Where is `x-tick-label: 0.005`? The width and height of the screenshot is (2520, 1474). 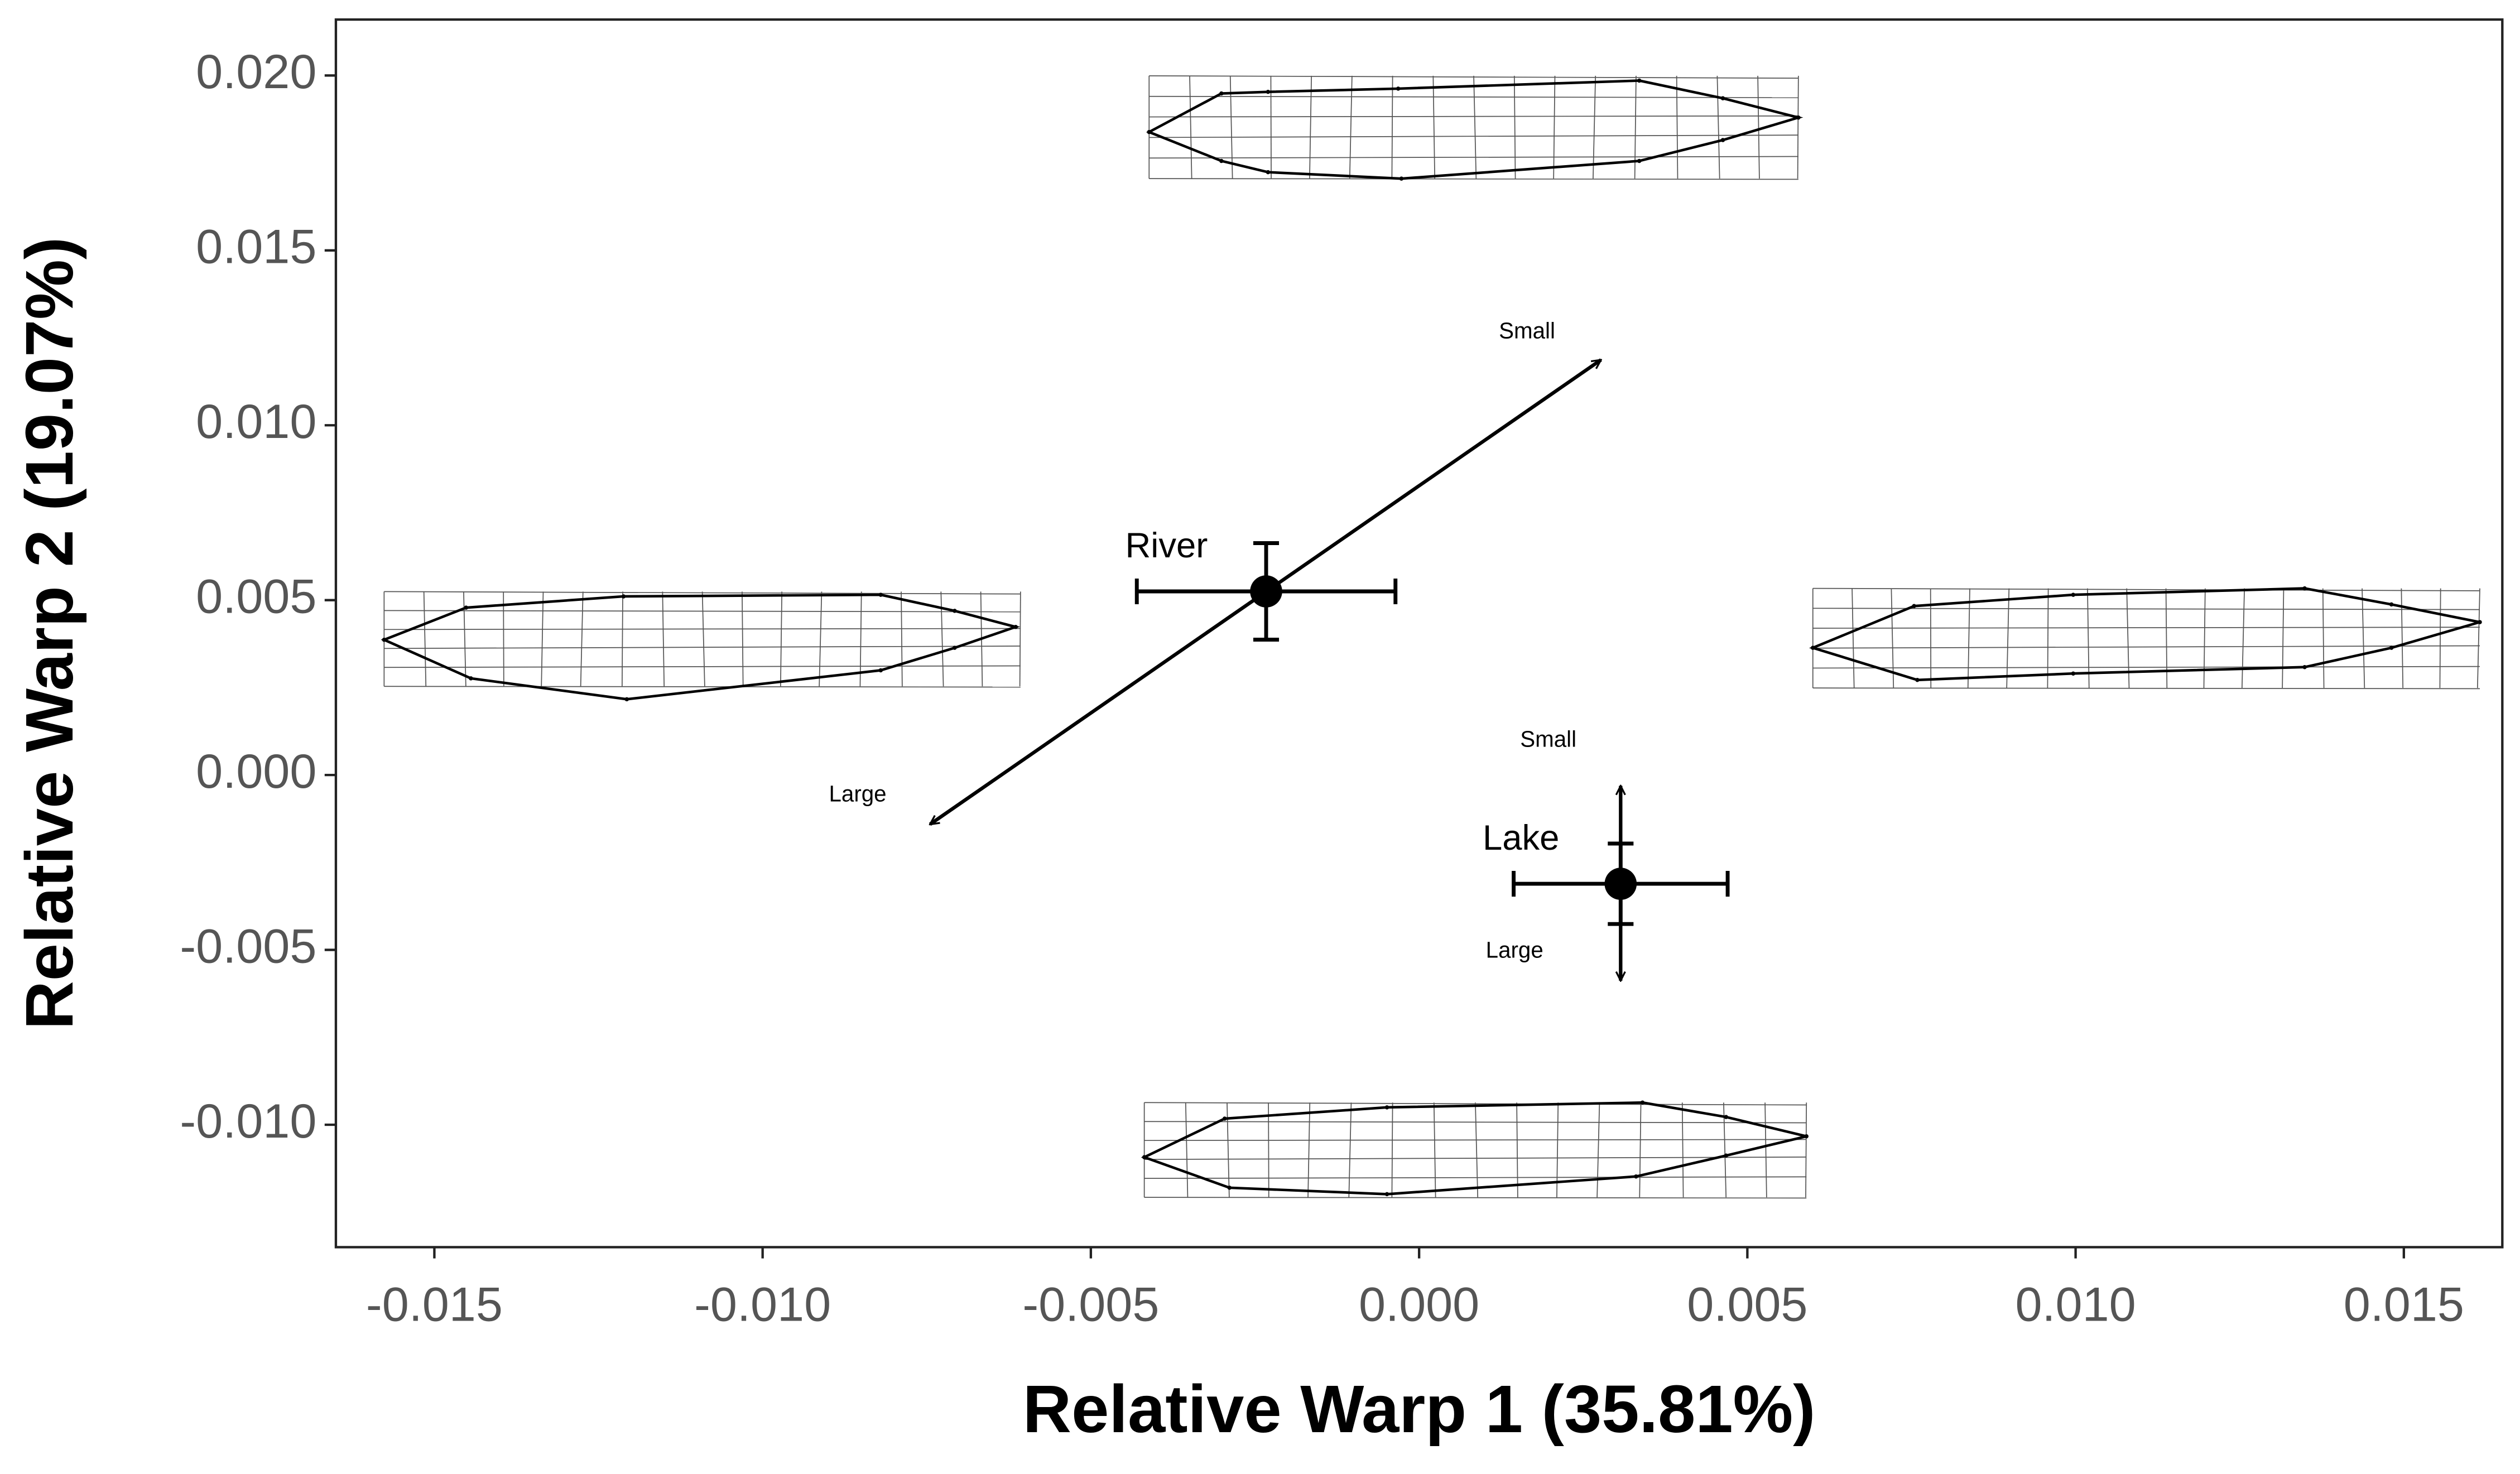
x-tick-label: 0.005 is located at coordinates (1747, 1305).